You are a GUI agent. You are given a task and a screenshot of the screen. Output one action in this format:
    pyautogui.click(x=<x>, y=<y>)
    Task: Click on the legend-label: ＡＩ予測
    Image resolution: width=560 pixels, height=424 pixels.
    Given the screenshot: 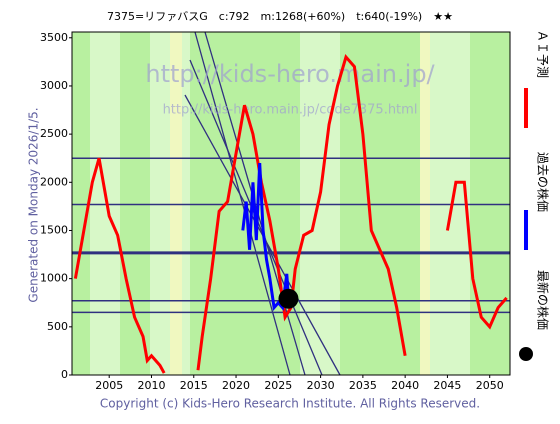 What is the action you would take?
    pyautogui.click(x=543, y=54)
    